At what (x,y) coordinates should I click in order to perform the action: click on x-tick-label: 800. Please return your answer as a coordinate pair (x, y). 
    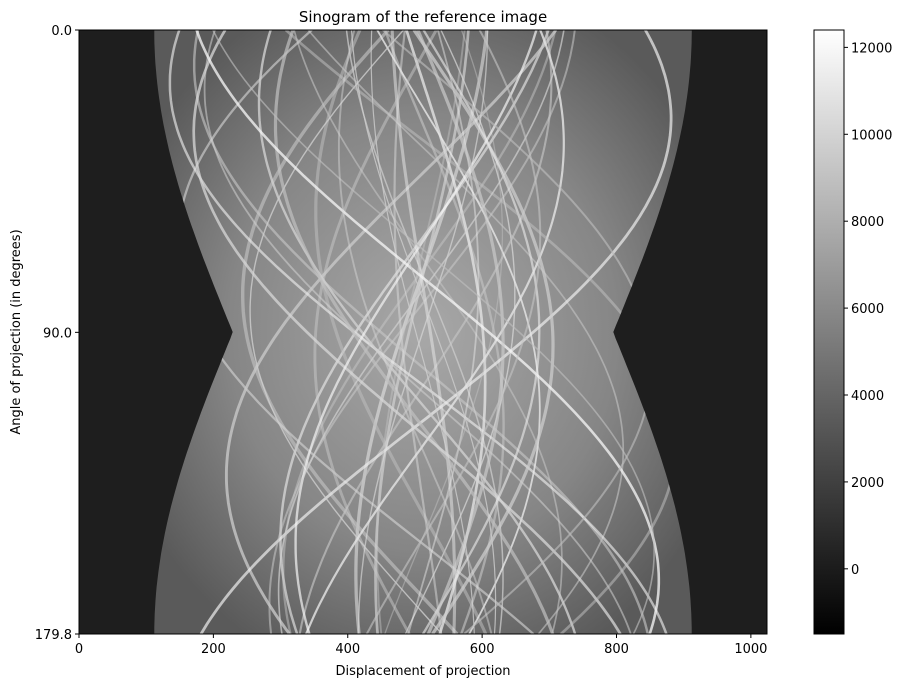
    Looking at the image, I should click on (616, 649).